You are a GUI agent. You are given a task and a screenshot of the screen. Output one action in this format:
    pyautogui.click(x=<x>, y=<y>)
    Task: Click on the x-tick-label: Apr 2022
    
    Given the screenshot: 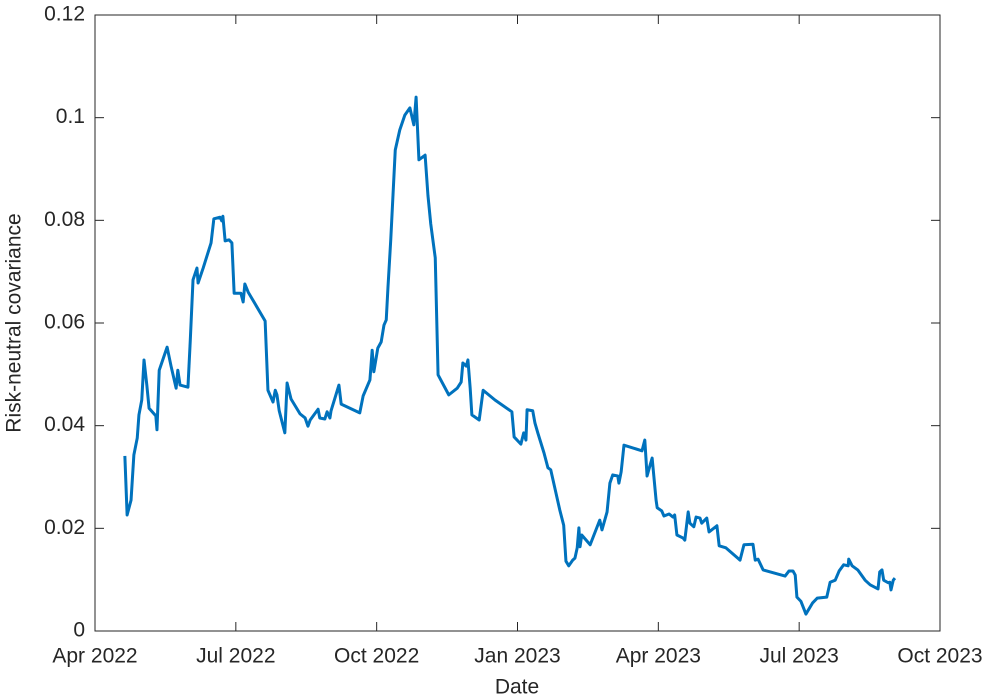 What is the action you would take?
    pyautogui.click(x=94, y=656)
    